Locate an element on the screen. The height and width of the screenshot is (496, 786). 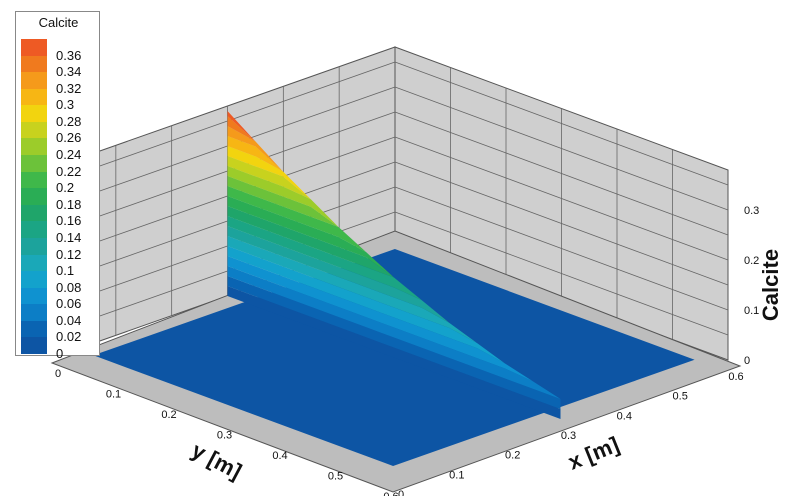
legend-level-label: 0.18 is located at coordinates (69, 204).